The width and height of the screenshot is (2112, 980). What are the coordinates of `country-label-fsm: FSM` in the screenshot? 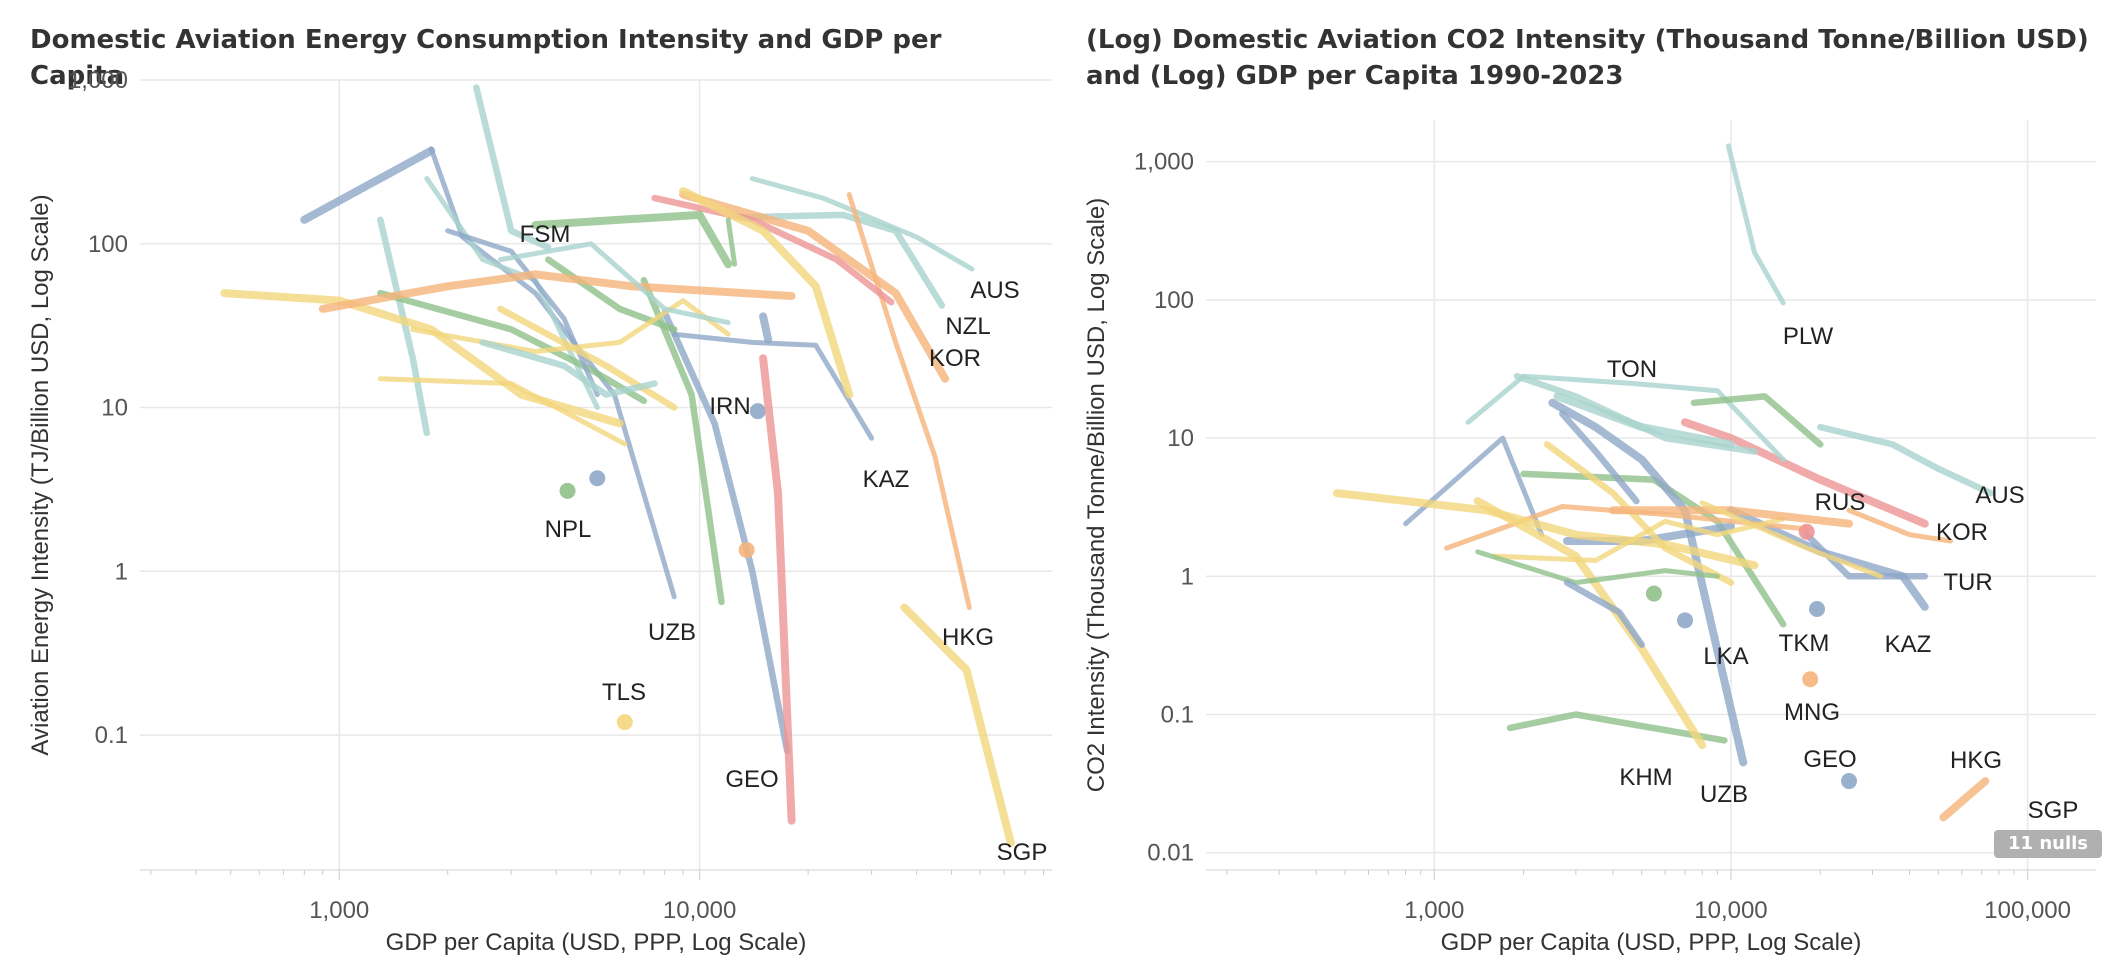 It's located at (545, 234).